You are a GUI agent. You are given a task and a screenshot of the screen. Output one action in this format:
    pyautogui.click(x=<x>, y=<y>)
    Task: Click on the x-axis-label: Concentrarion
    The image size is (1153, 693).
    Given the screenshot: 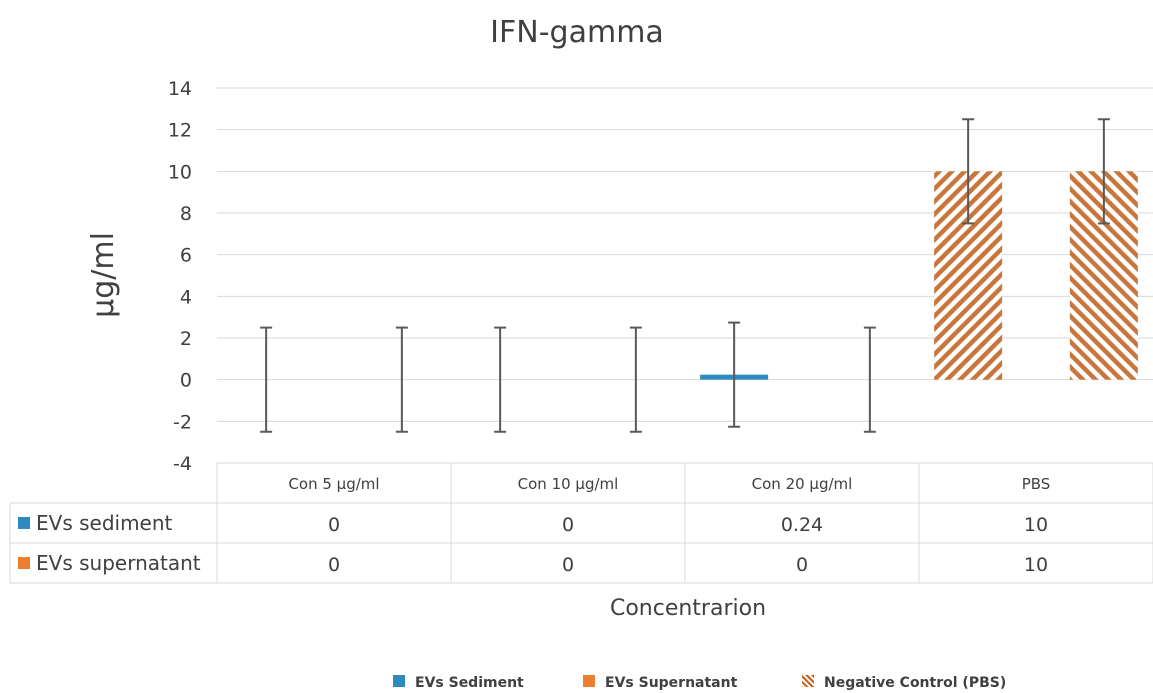 What is the action you would take?
    pyautogui.click(x=688, y=608)
    